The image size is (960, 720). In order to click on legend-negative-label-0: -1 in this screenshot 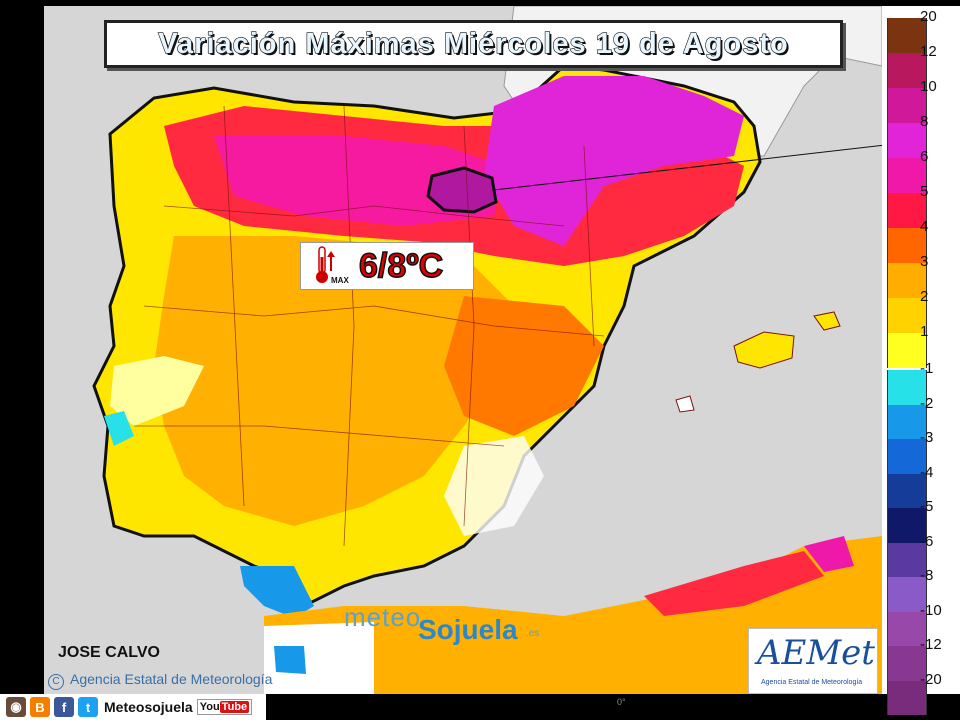, I will do `click(927, 368)`.